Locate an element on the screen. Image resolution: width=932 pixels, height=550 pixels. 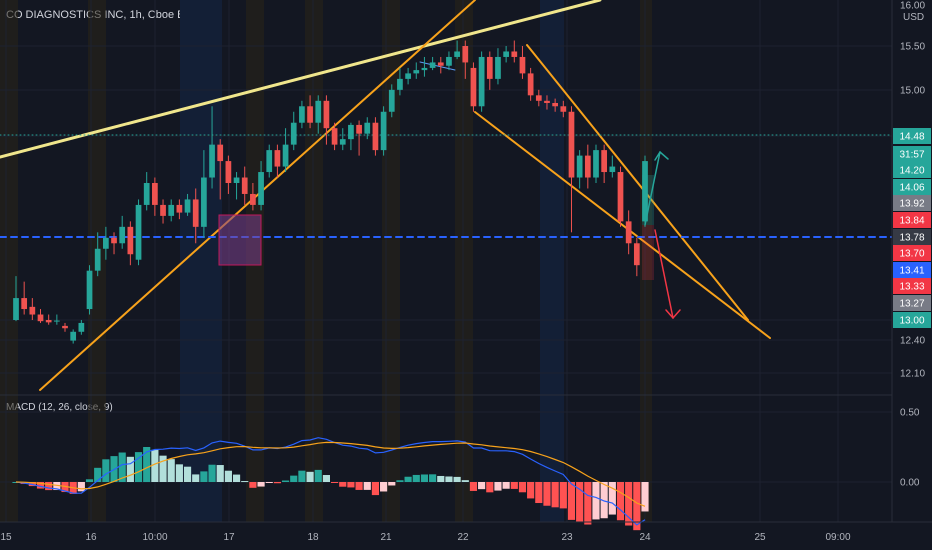
currency-label: USD is located at coordinates (913, 17).